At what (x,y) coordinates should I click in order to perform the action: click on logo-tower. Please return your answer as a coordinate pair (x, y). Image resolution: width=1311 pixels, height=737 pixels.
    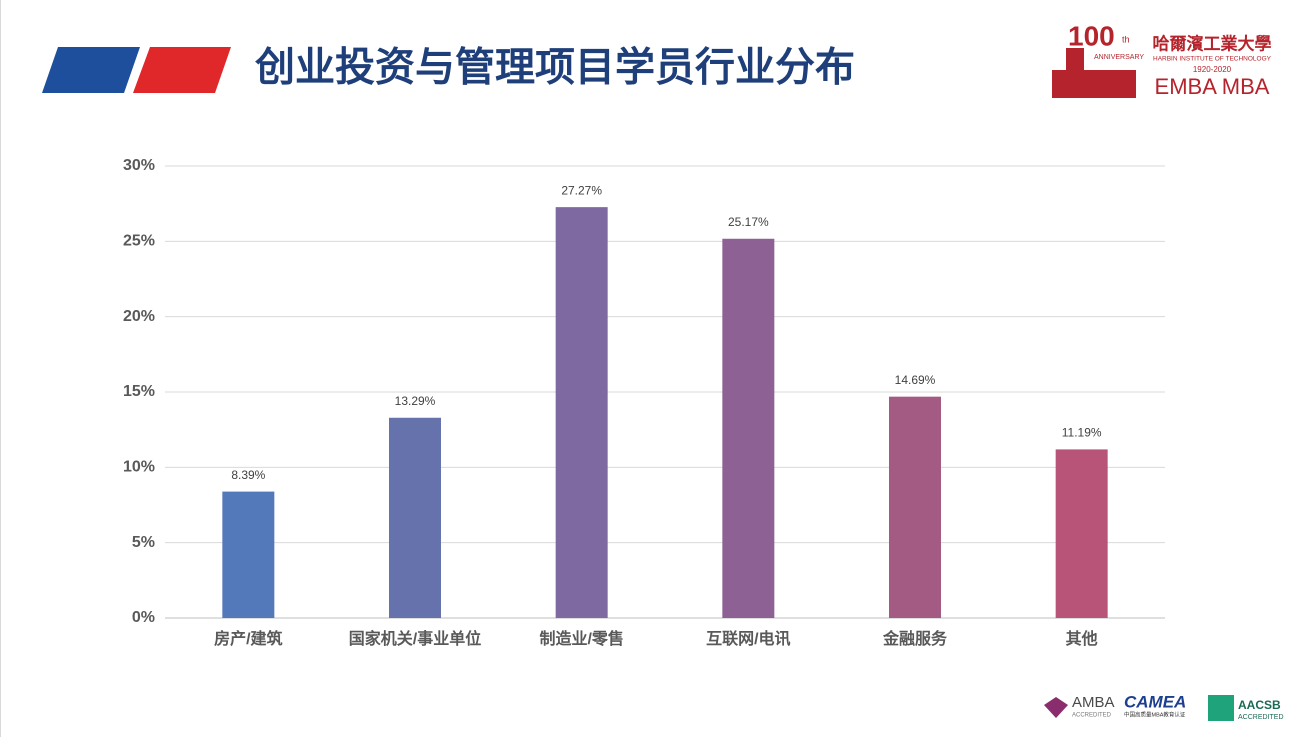
    Looking at the image, I should click on (1075, 59).